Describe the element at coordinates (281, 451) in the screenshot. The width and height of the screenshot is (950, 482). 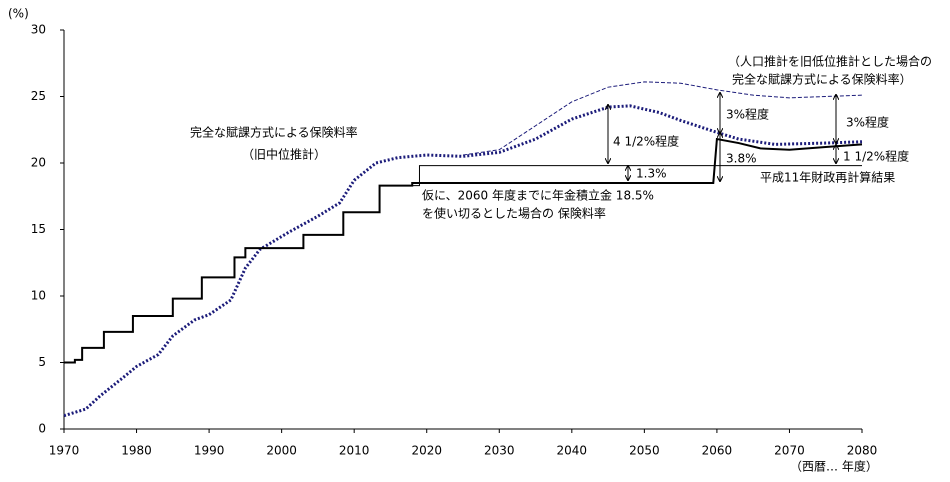
I see `x-tick-label: 2000` at that location.